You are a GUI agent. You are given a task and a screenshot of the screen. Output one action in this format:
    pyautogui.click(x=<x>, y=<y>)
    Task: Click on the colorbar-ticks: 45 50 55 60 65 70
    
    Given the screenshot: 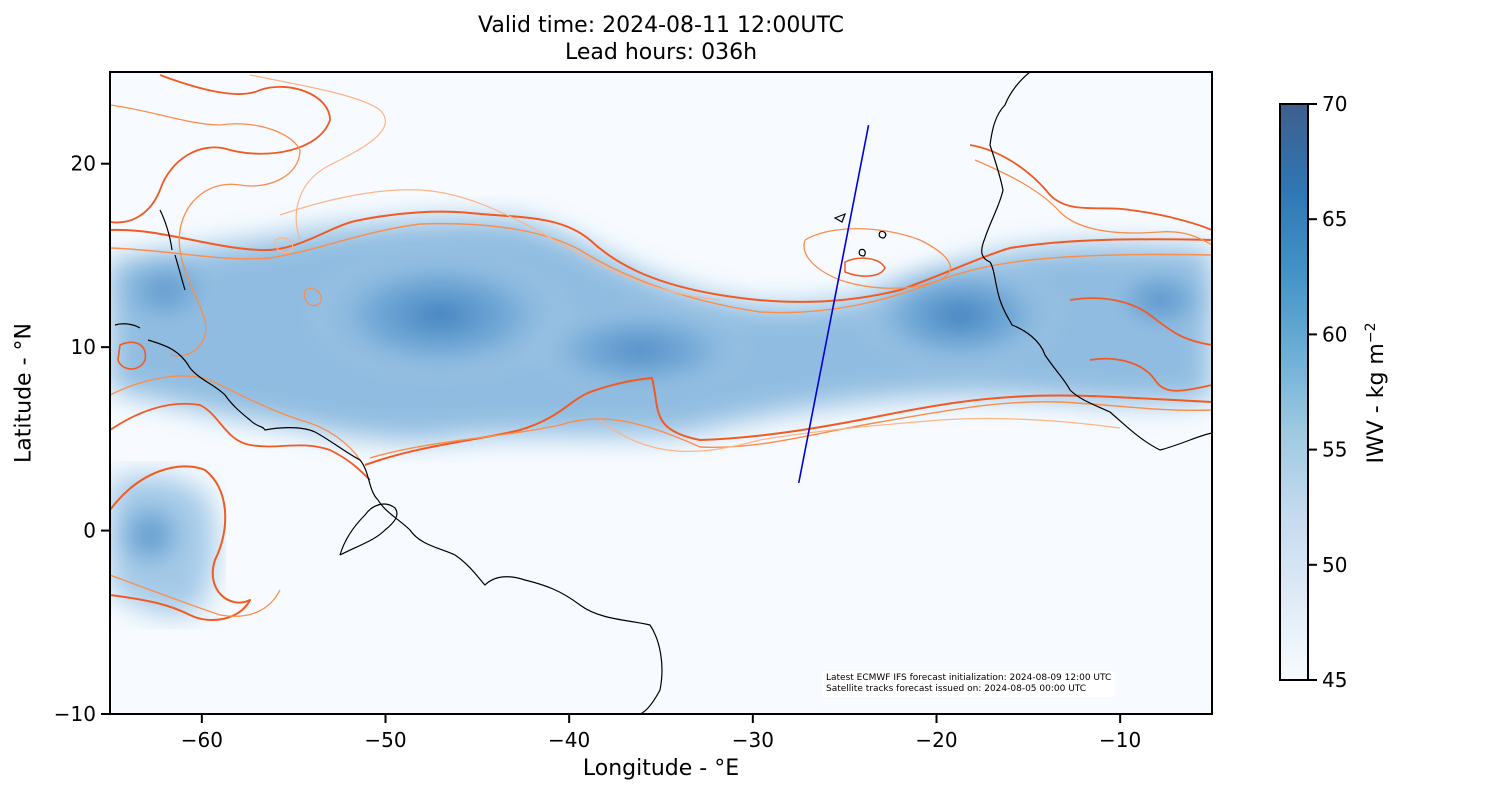 What is the action you would take?
    pyautogui.click(x=1327, y=392)
    